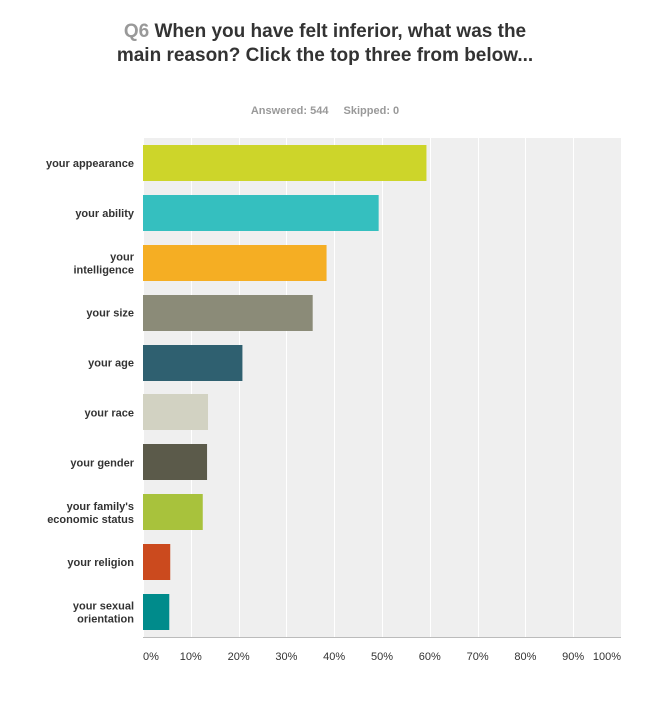 The height and width of the screenshot is (711, 650). I want to click on x-tick-label: 30%, so click(286, 657).